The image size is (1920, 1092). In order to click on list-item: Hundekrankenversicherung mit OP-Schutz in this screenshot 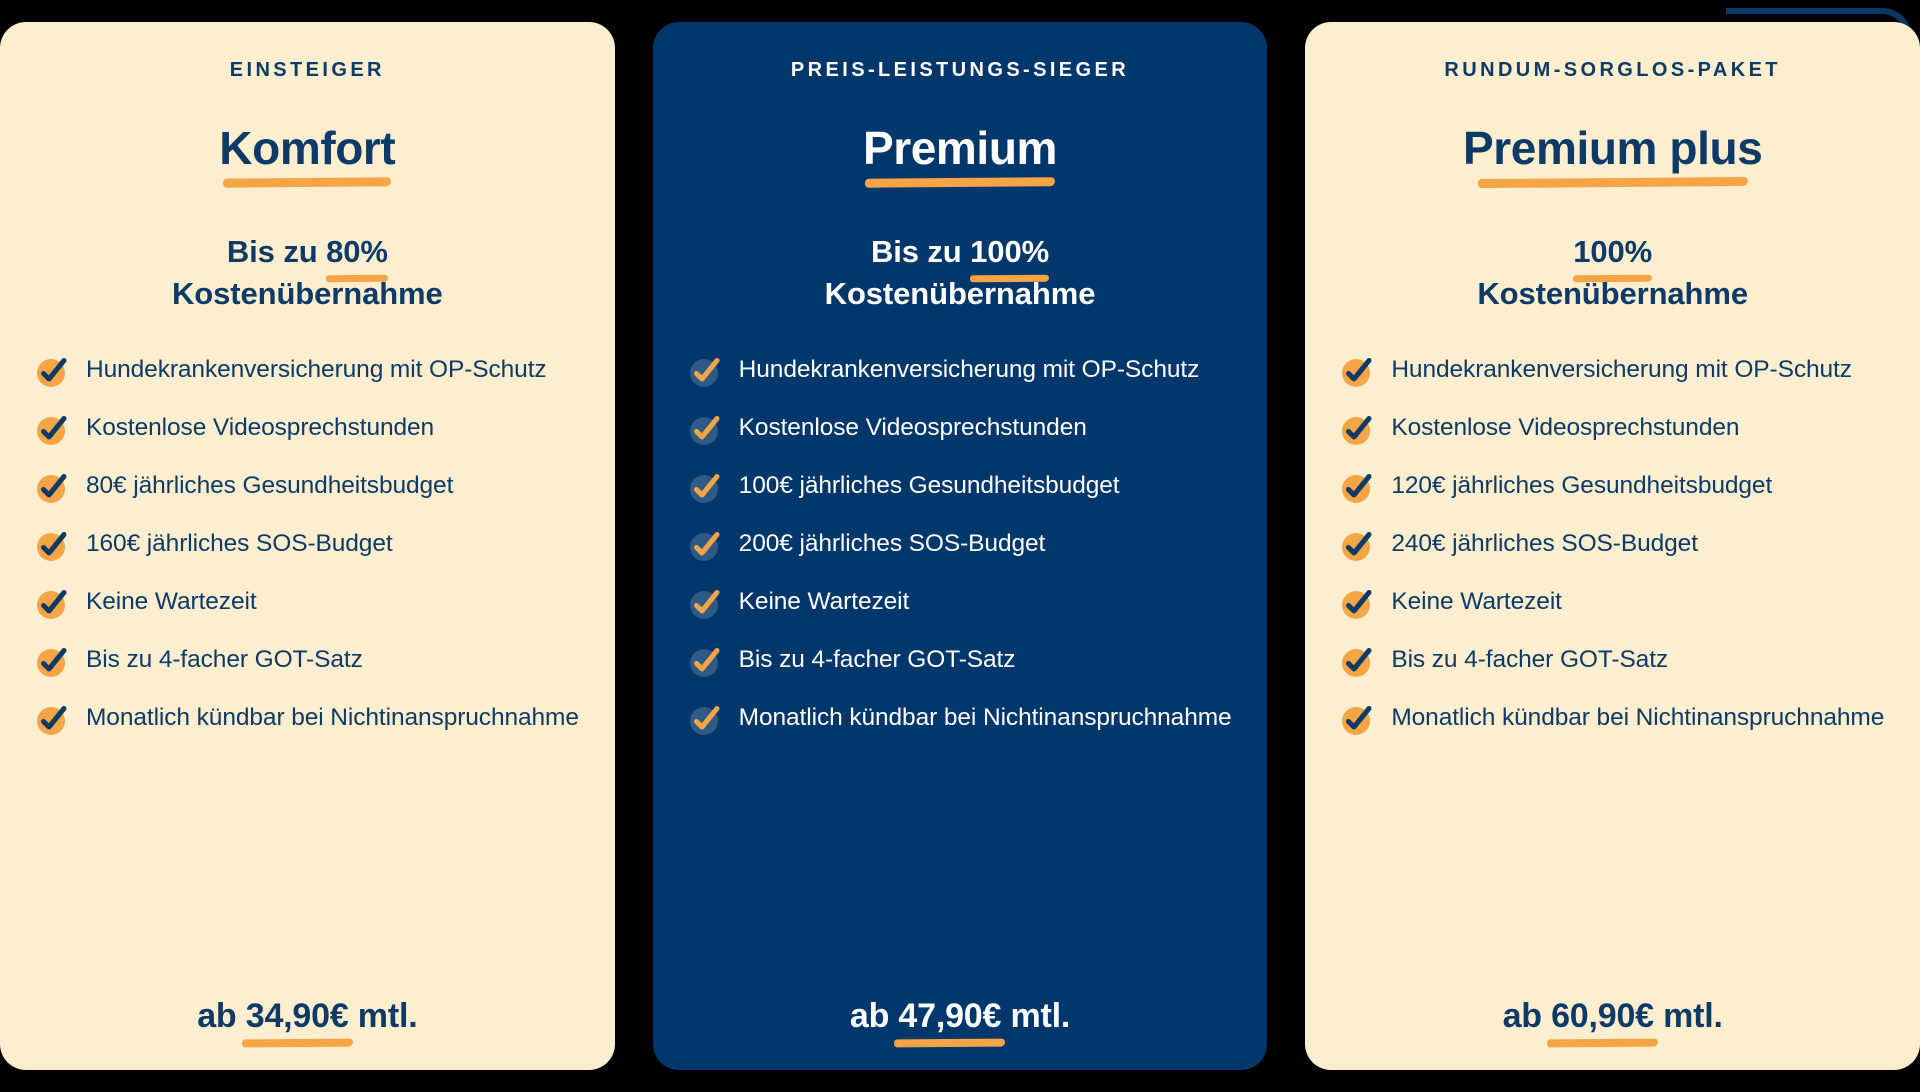, I will do `click(321, 370)`.